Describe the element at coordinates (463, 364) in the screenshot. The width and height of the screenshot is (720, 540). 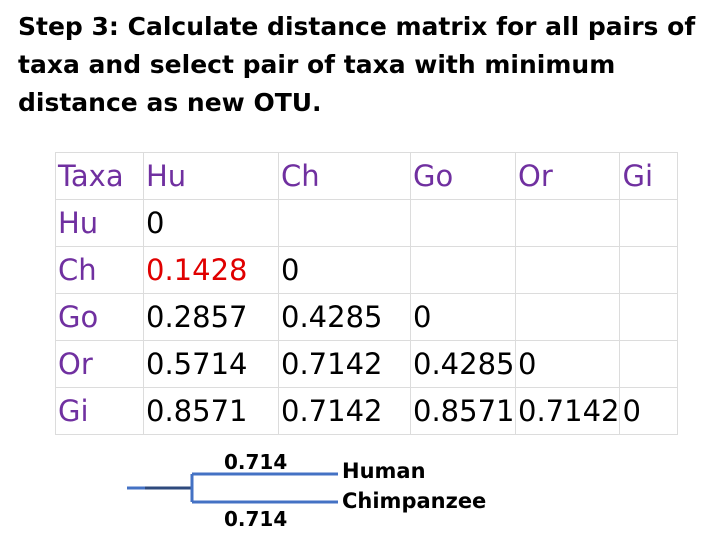
I see `cell-or-go: 0.4285` at that location.